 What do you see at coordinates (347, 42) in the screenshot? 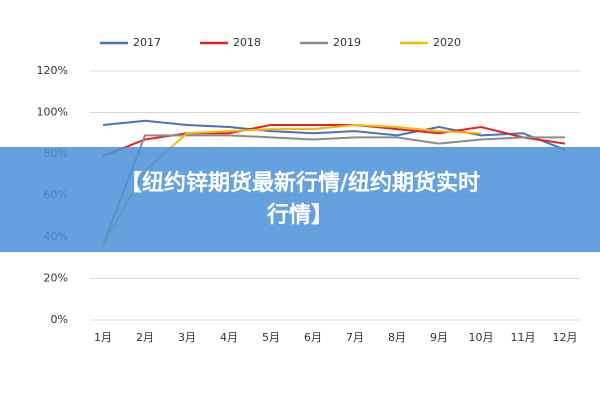
I see `legend-label: 2019` at bounding box center [347, 42].